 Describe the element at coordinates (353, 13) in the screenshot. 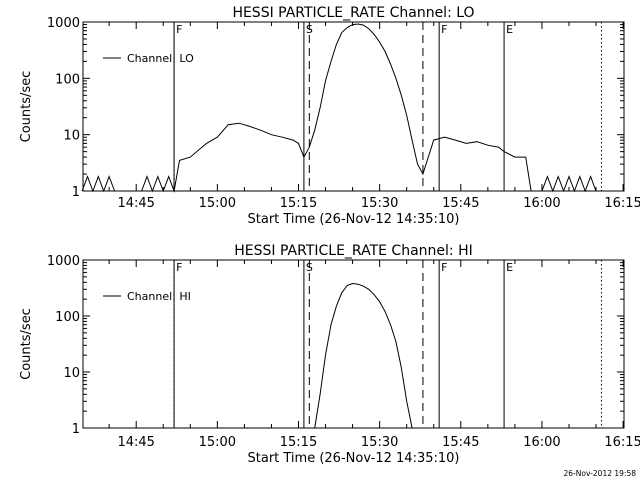

I see `chart-title: HESSI PARTICLE_RATE Channel: LO` at that location.